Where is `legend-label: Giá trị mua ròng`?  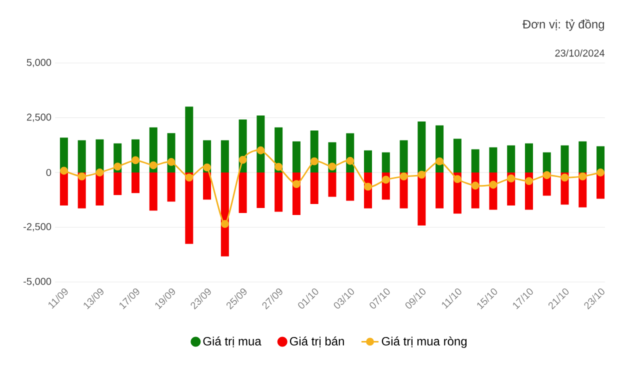
legend-label: Giá trị mua ròng is located at coordinates (424, 342).